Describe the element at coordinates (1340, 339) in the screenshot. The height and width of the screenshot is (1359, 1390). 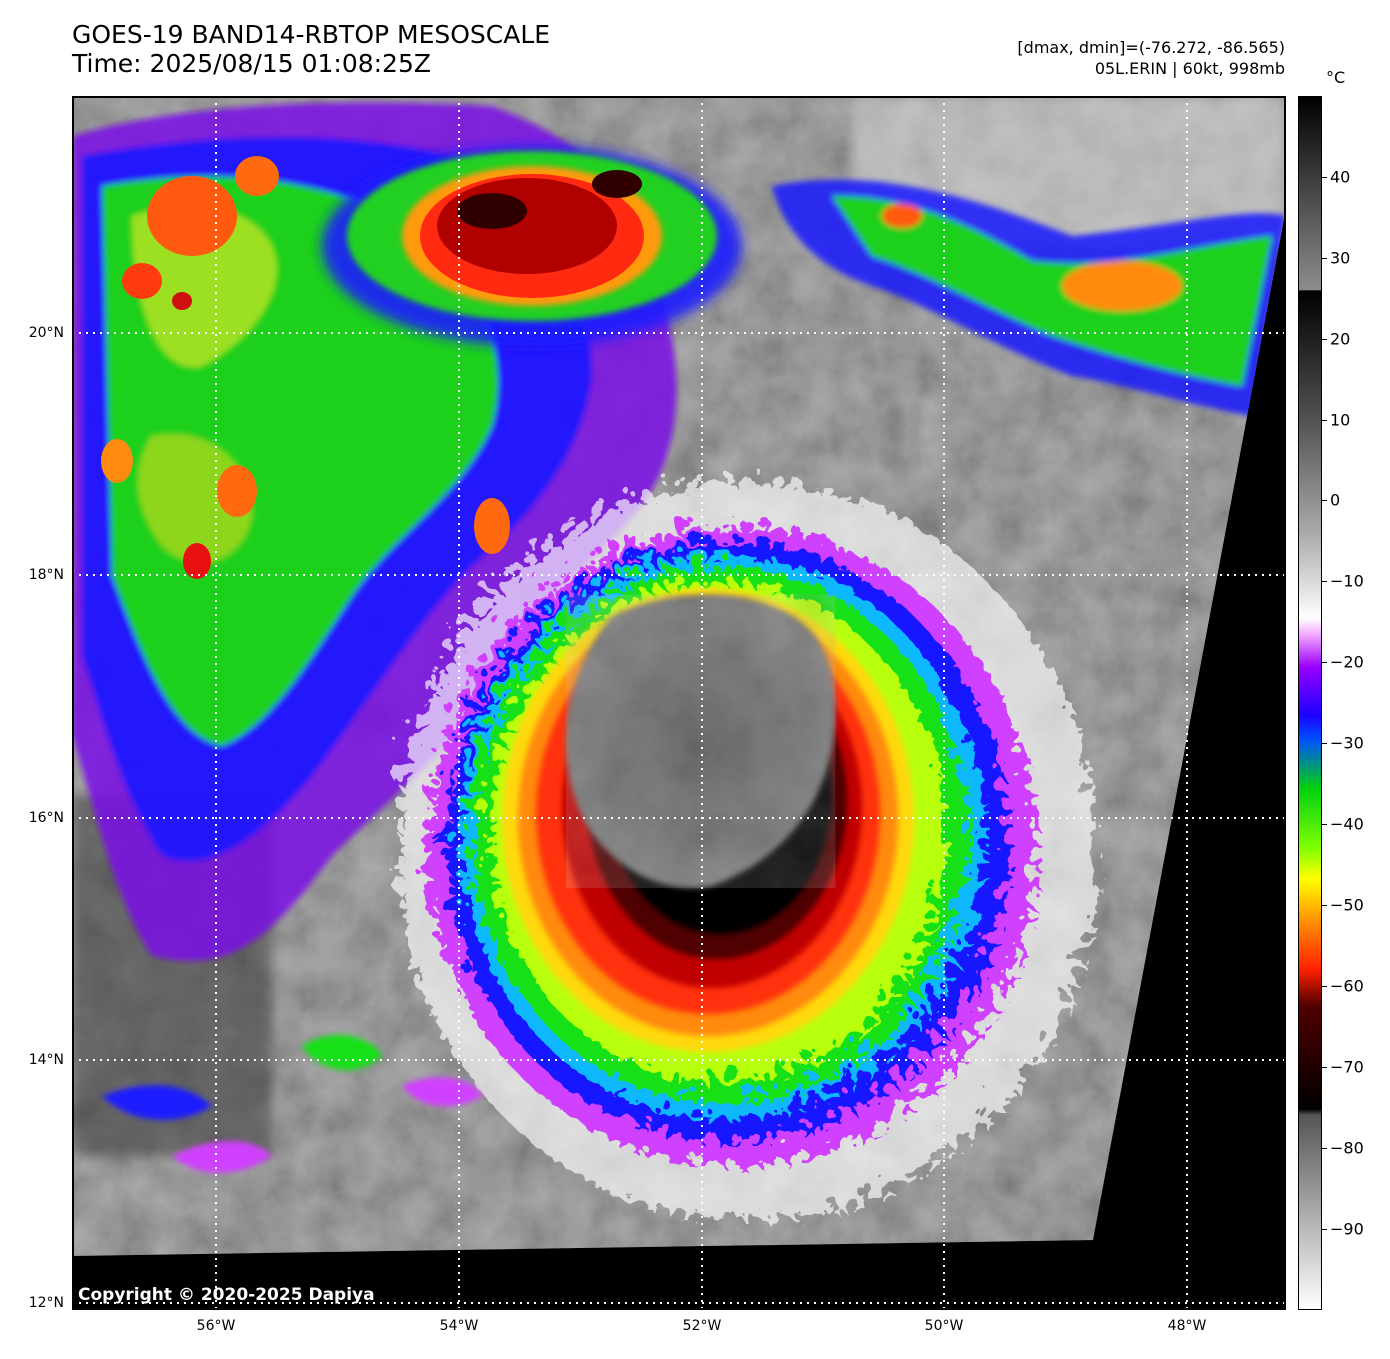
I see `colorbar-label-20: 20` at that location.